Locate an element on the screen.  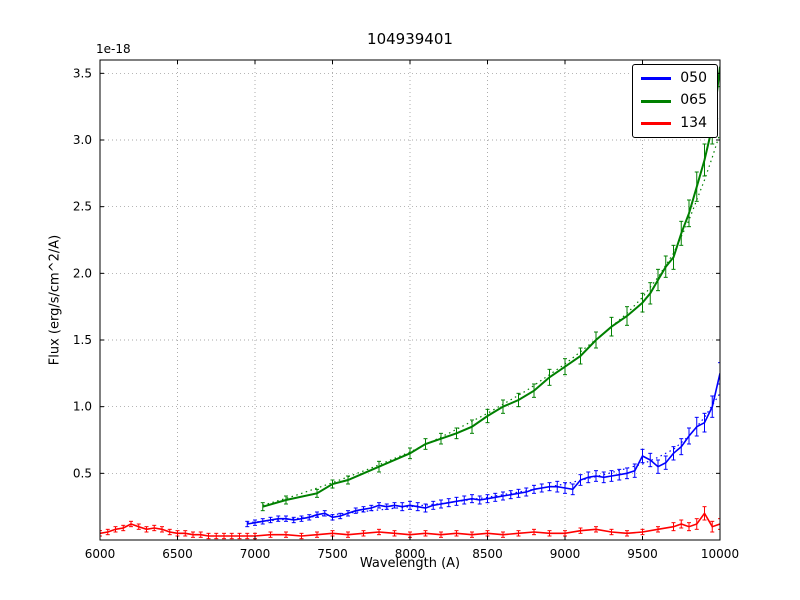
legend-label-050: 050 is located at coordinates (693, 78).